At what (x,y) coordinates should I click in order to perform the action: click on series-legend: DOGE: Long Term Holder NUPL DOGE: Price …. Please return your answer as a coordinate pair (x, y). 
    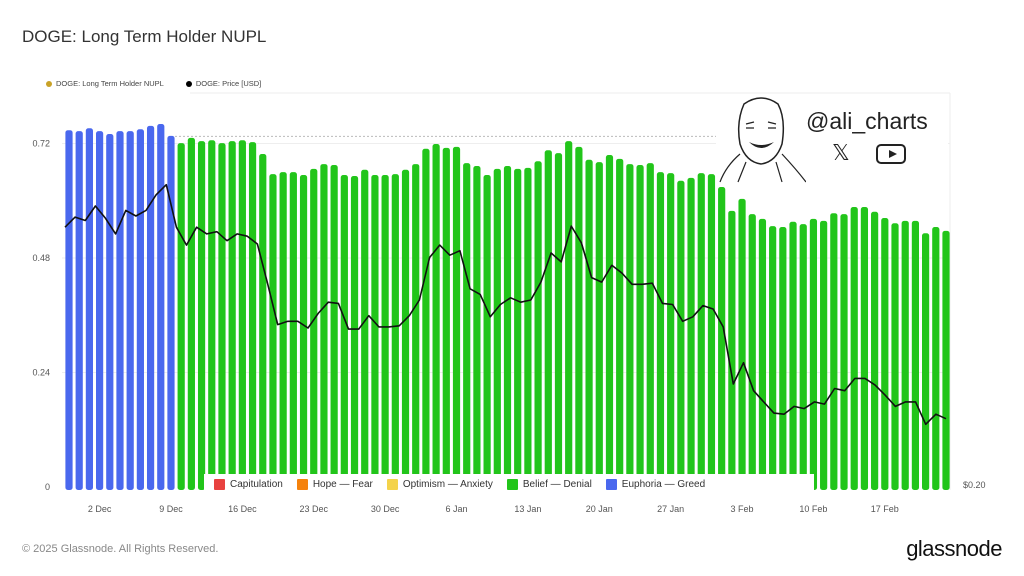
    Looking at the image, I should click on (153, 83).